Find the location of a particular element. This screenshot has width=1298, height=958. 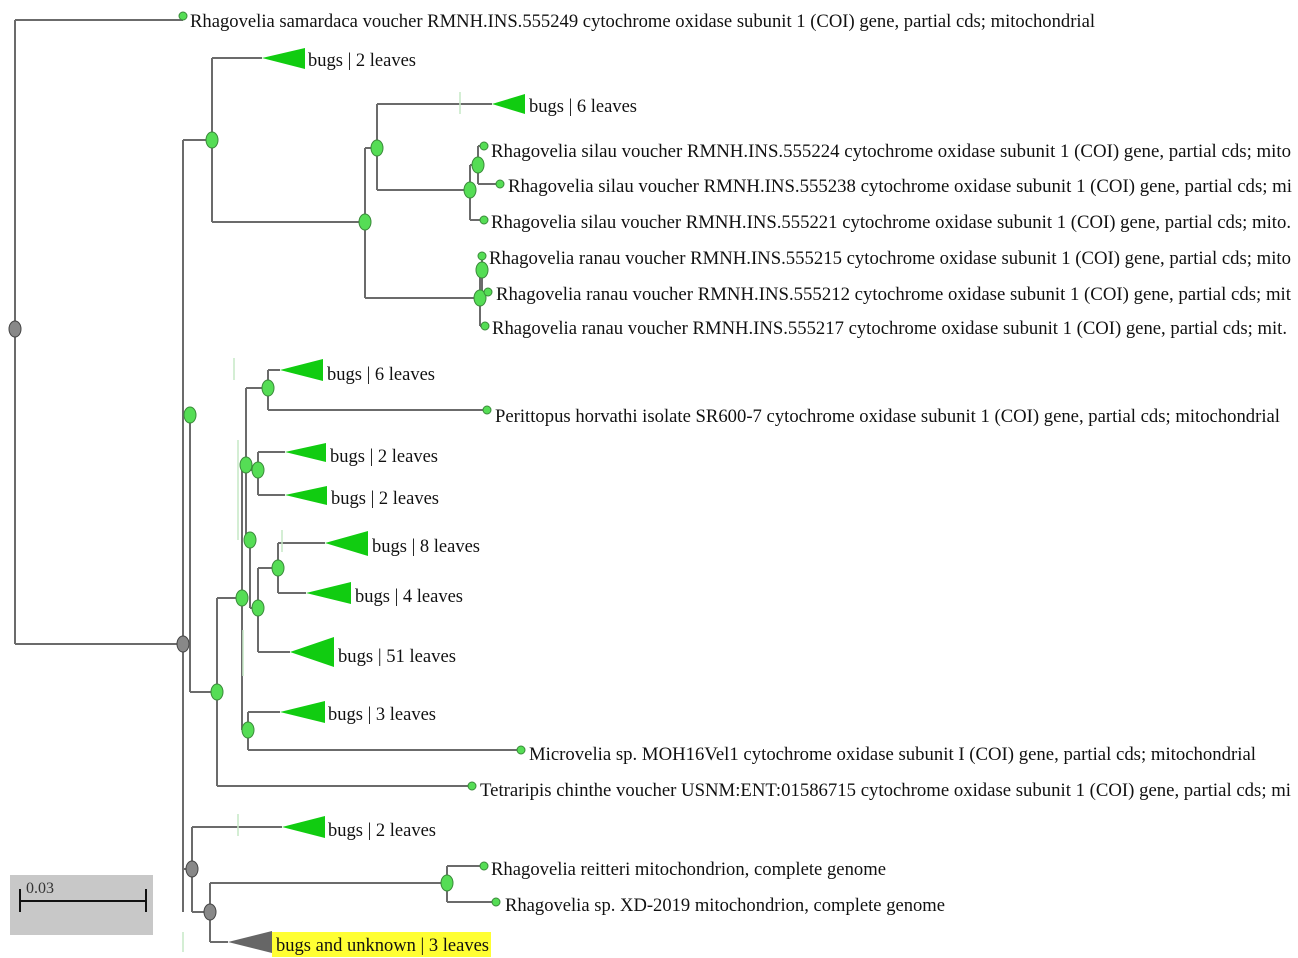

clade-label: bugs and unknown | 3 leaves is located at coordinates (382, 945).